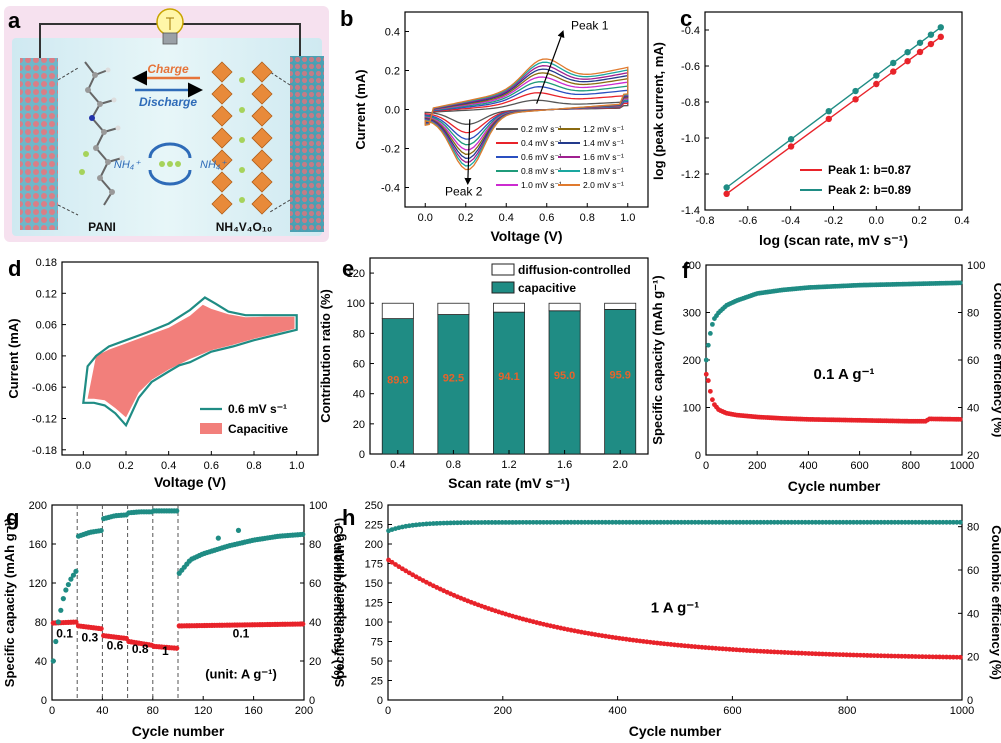  Describe the element at coordinates (690, 211) in the screenshot. I see `chart-c-ytick-label: -1.4` at that location.